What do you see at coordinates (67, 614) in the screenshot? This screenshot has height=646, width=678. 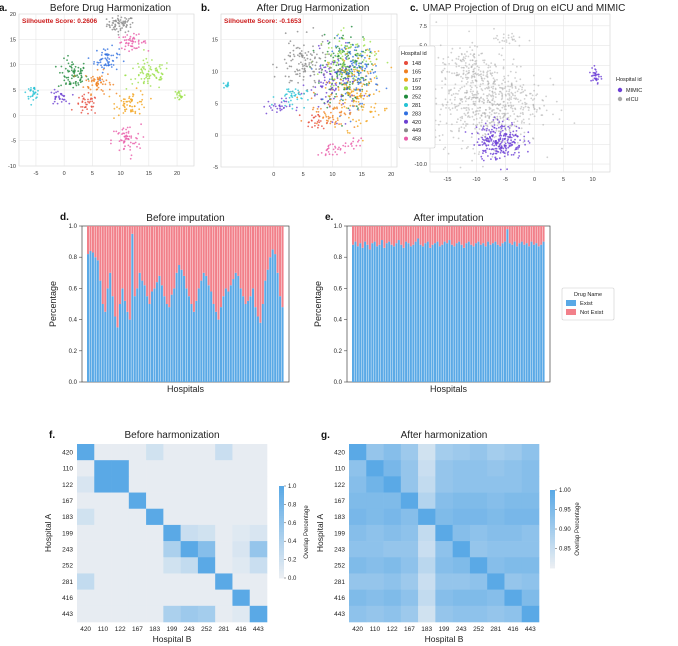 I see `y-tick-label: 443` at bounding box center [67, 614].